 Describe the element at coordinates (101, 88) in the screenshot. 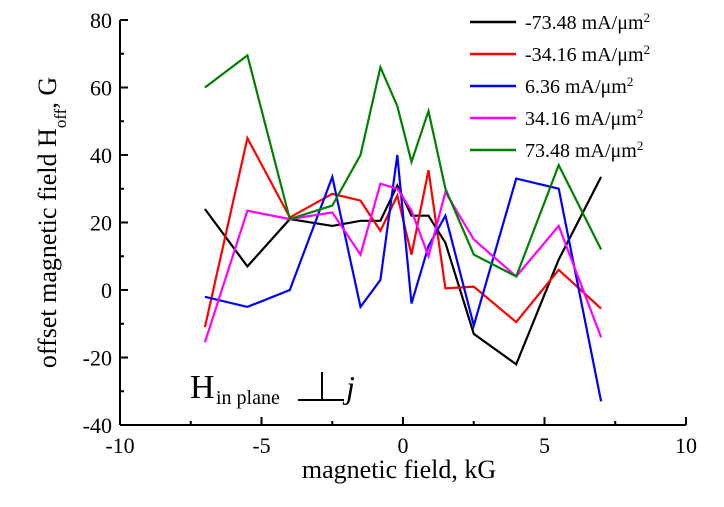

I see `y-tick-label: 60` at that location.